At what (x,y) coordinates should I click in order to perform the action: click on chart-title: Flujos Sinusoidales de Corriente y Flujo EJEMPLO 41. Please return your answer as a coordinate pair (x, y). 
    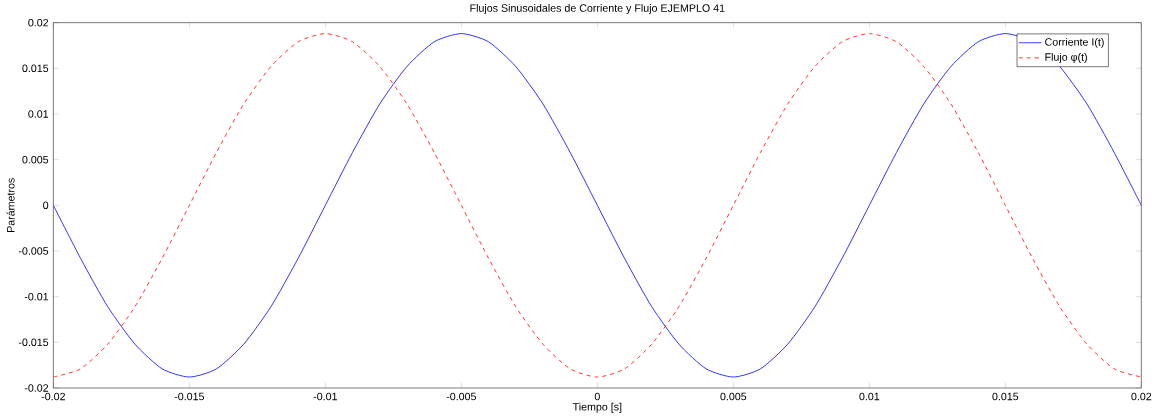
    Looking at the image, I should click on (597, 9).